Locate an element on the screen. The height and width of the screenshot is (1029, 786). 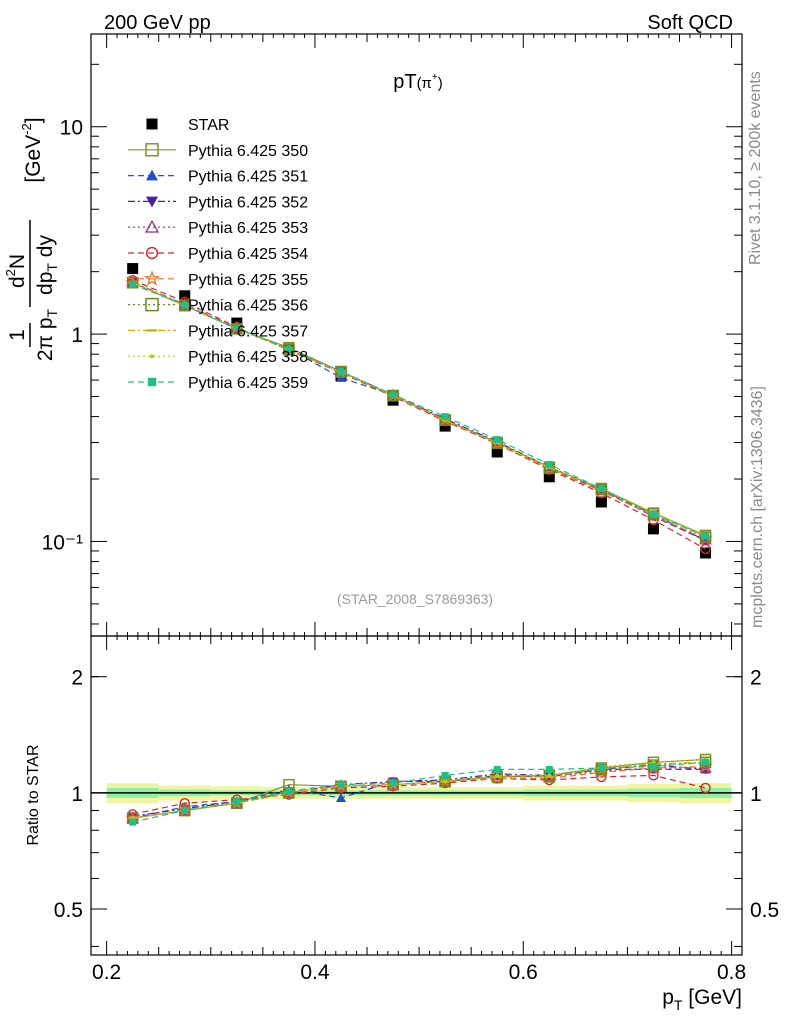
legend-entry: Pythia 6.425 355 is located at coordinates (218, 279).